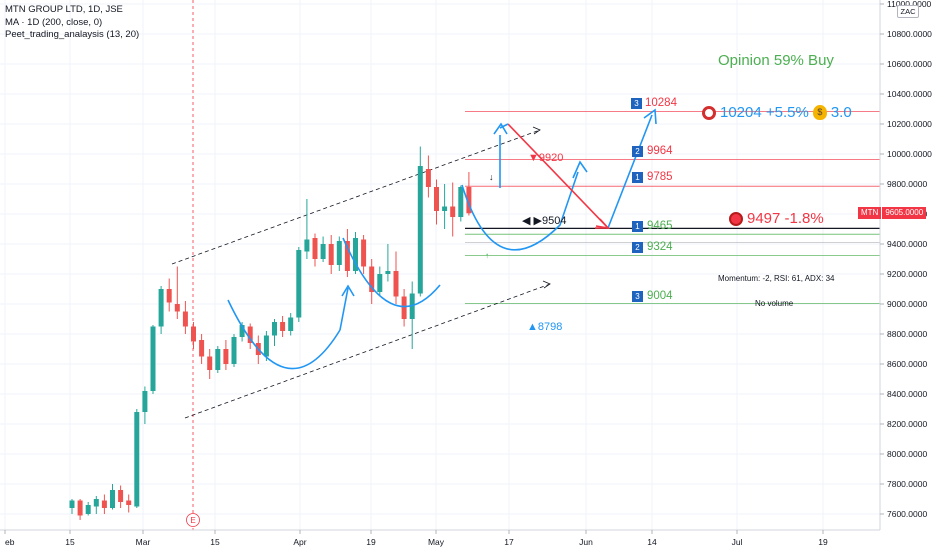 The width and height of the screenshot is (932, 550). What do you see at coordinates (907, 424) in the screenshot?
I see `price-tick-label: 8200.0000` at bounding box center [907, 424].